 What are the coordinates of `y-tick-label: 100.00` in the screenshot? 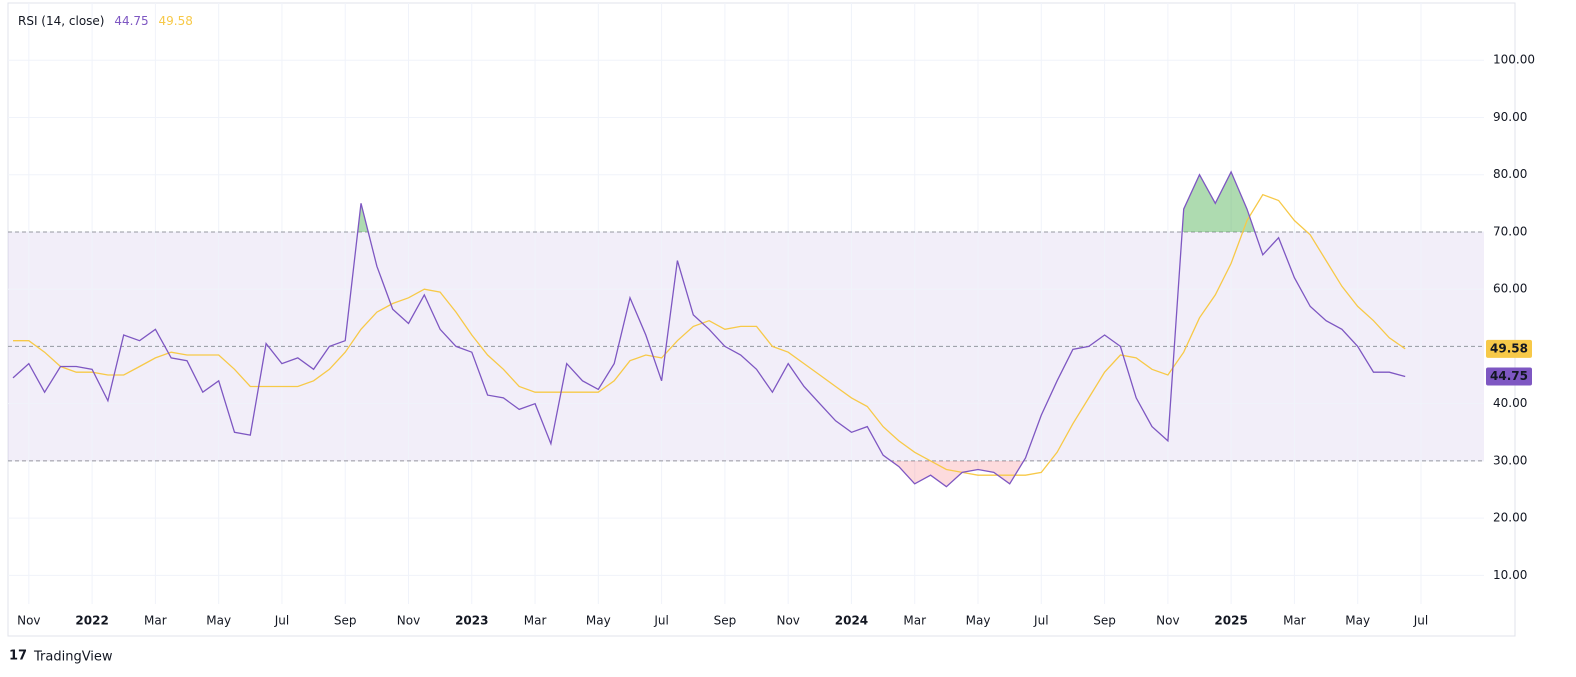 It's located at (1514, 60).